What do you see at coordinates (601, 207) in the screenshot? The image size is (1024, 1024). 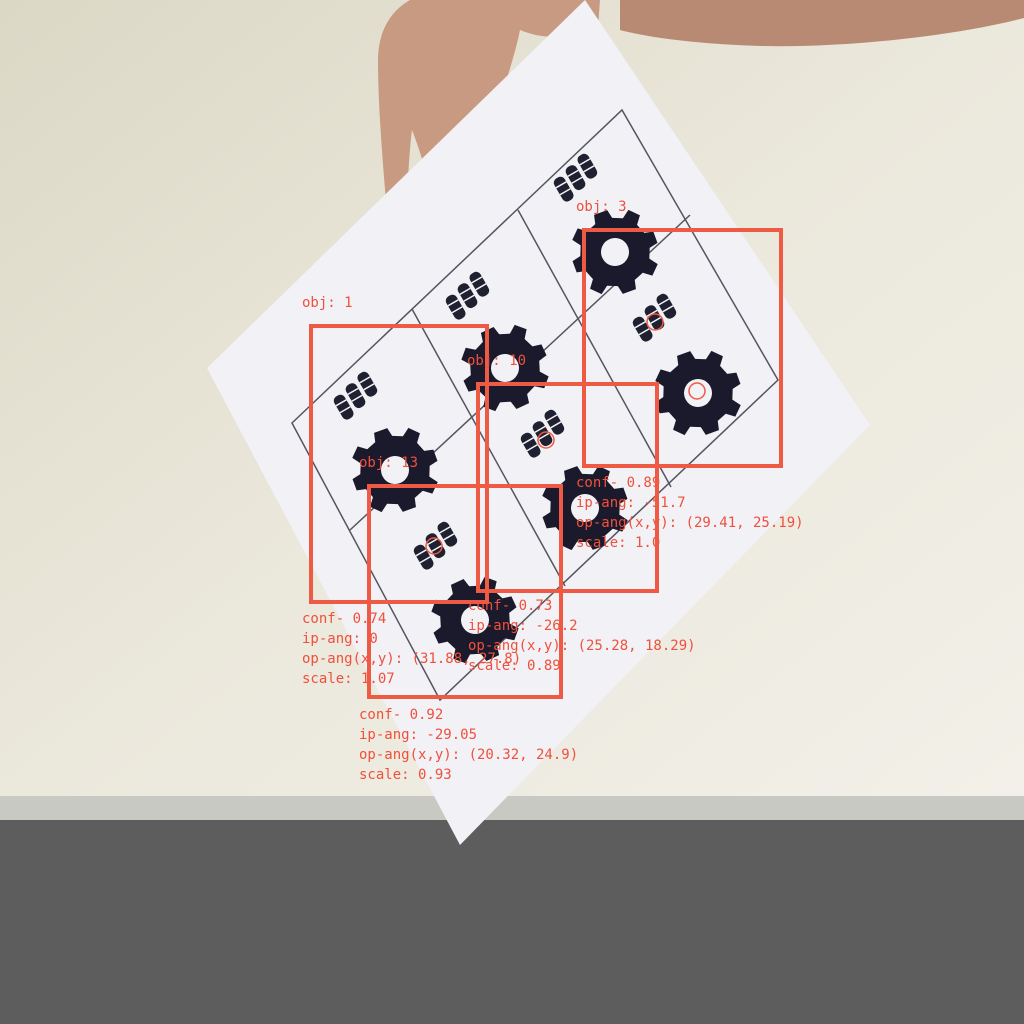 I see `detection-label: obj: 3` at bounding box center [601, 207].